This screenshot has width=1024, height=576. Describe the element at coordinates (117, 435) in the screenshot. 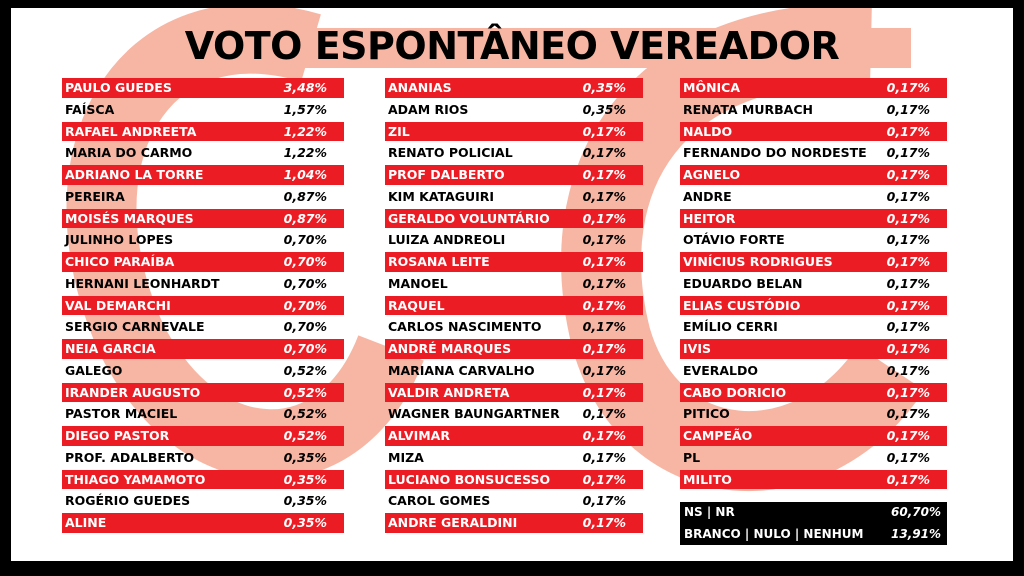

I see `candidate-name: DIEGO PASTOR` at that location.